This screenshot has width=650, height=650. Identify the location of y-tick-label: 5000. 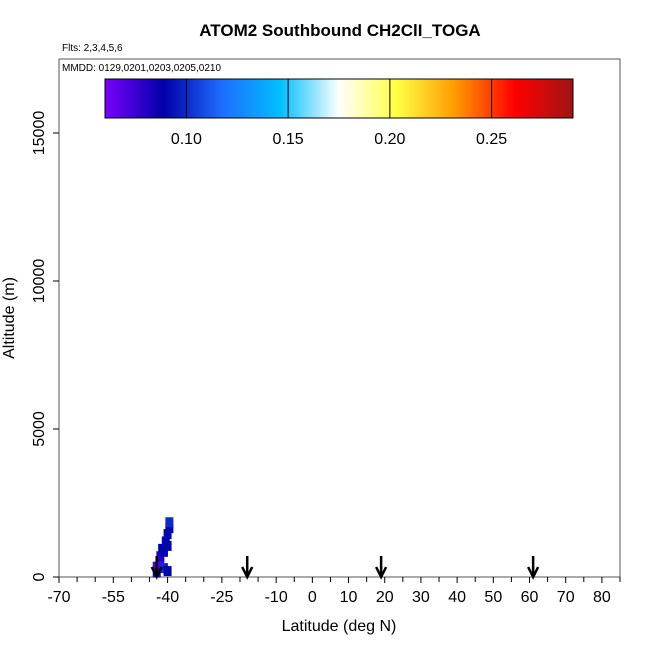
(39, 429).